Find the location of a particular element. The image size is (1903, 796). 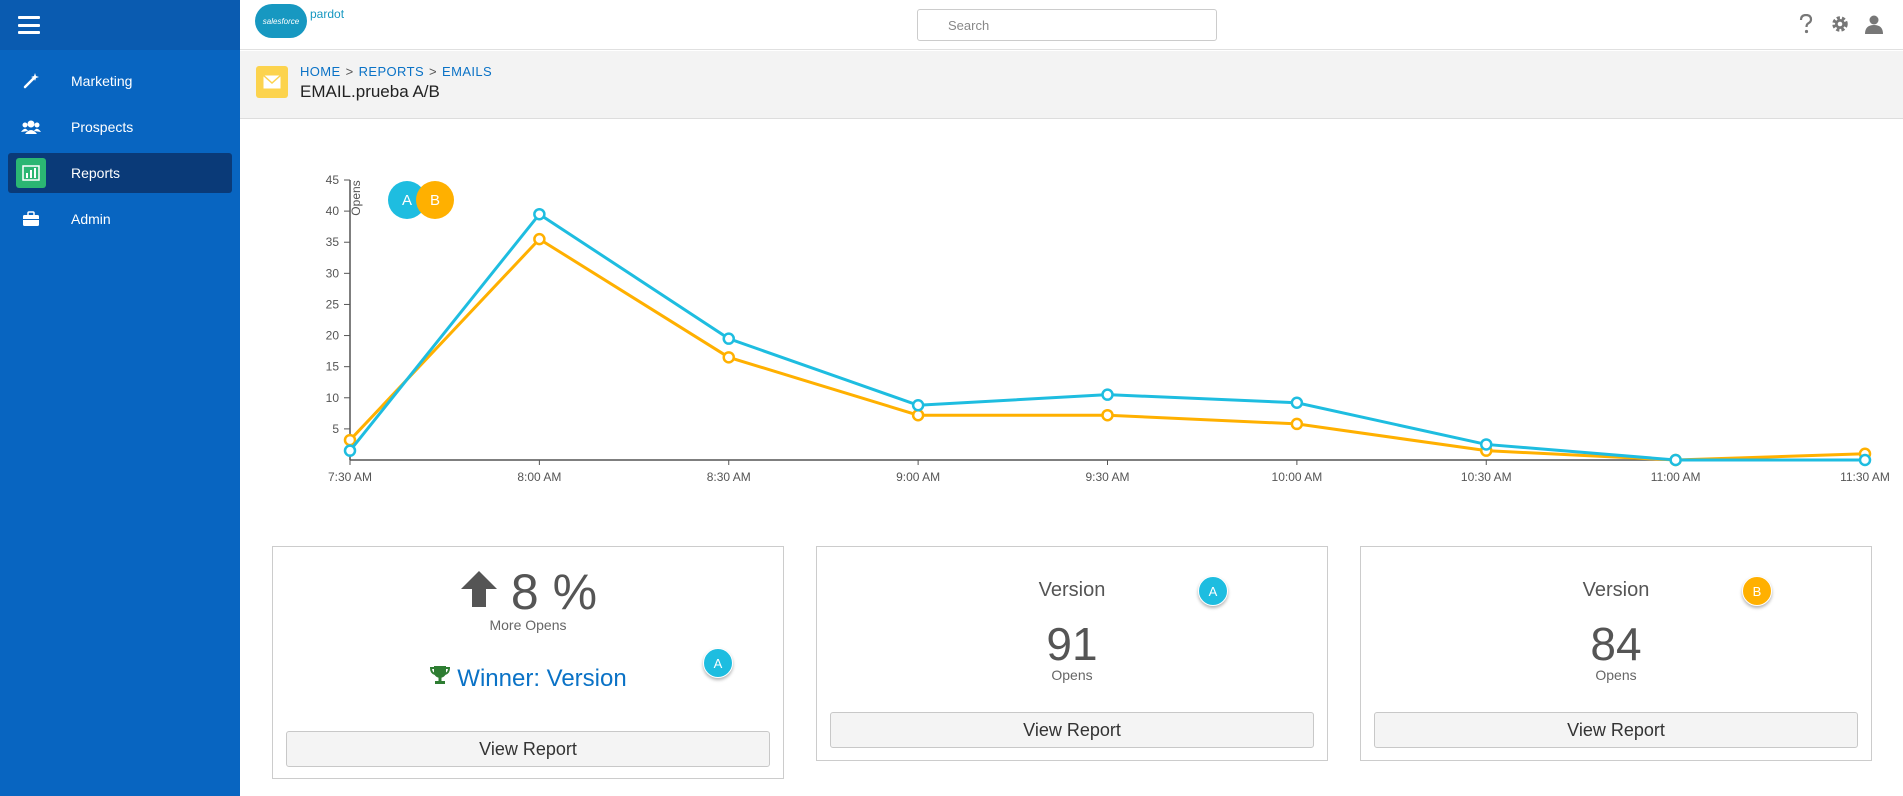

sidebar-nav: Marketing Prospects Reports Admin is located at coordinates (120, 144).